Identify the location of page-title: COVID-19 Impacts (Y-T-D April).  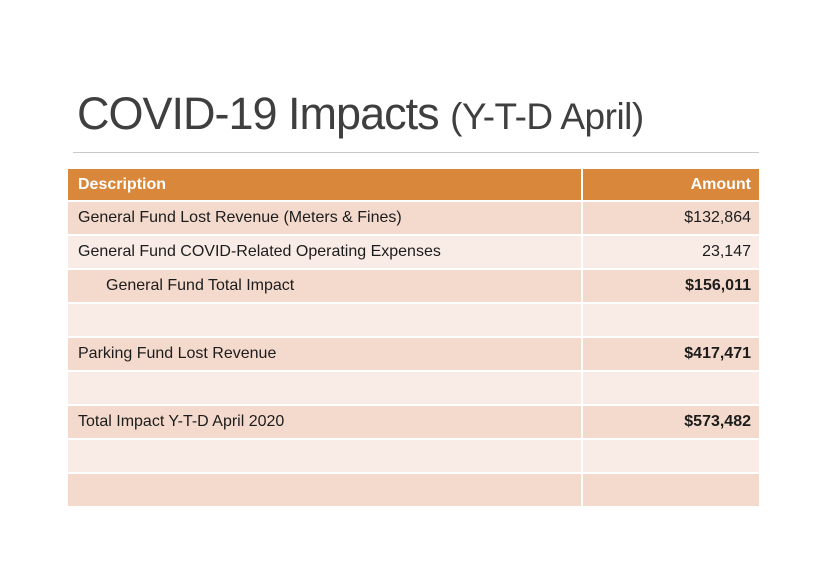
(360, 114).